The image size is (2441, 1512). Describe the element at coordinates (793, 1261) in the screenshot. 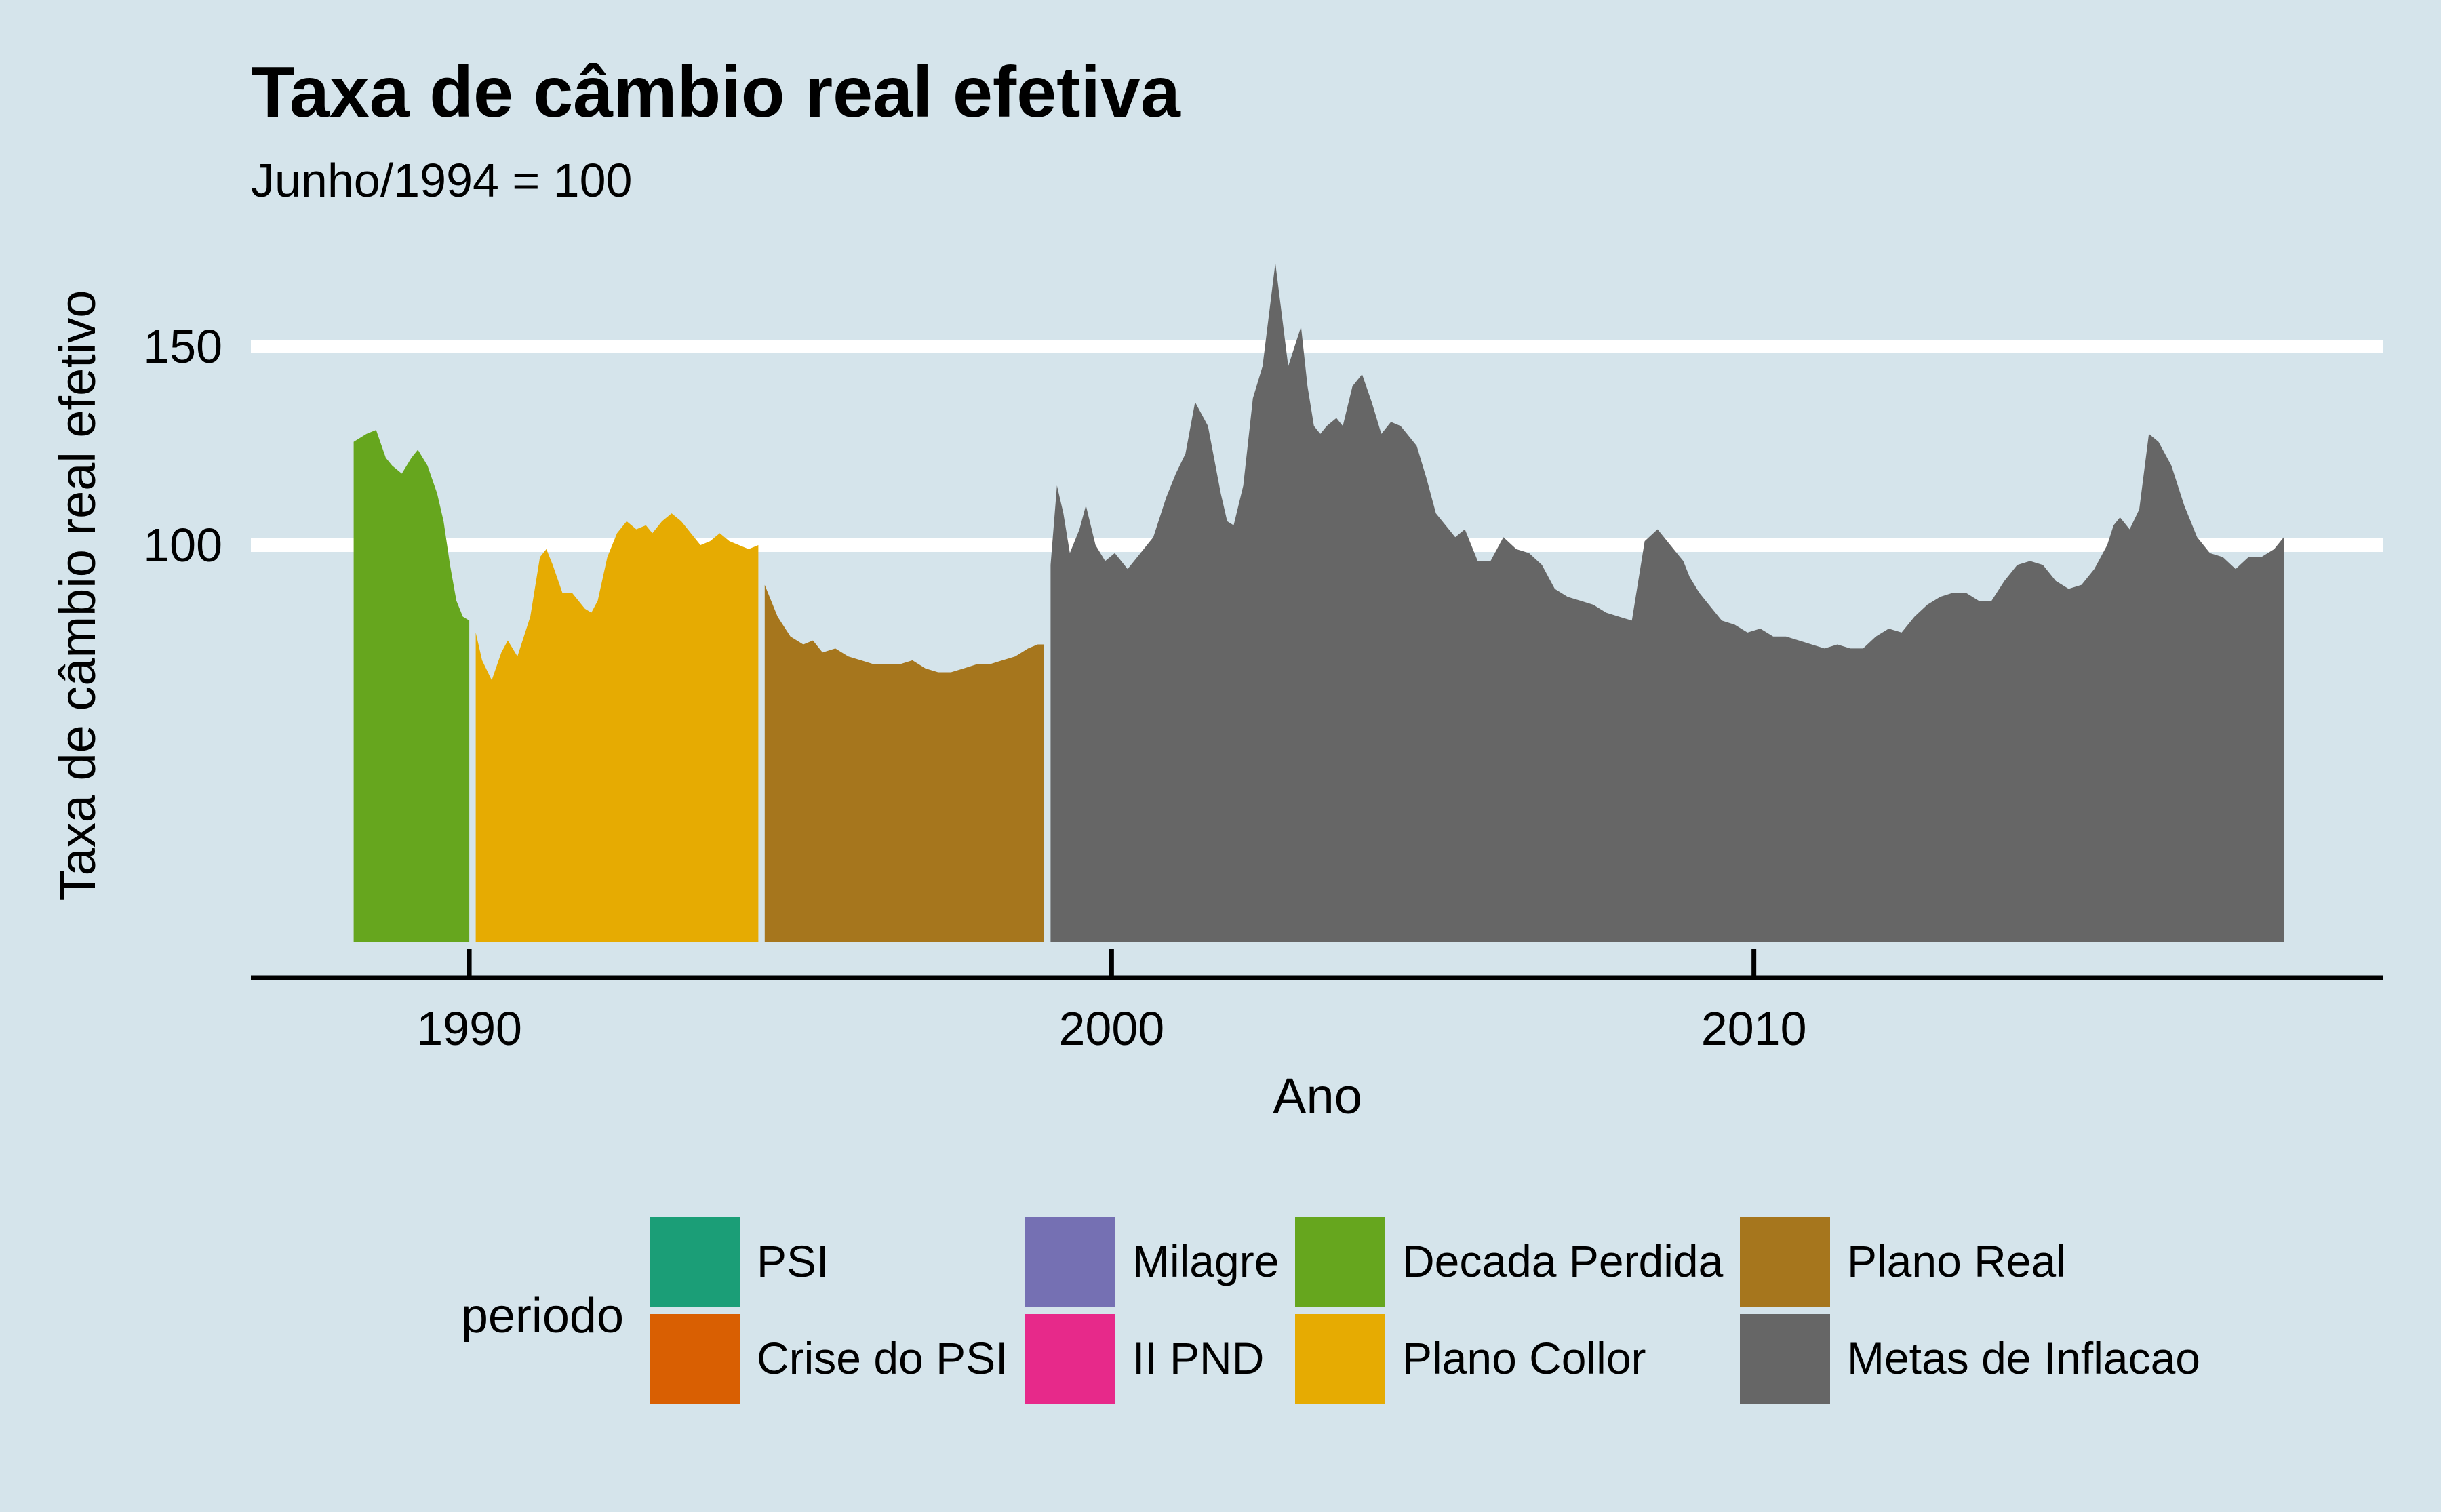

I see `legend-label-psi: PSI` at that location.